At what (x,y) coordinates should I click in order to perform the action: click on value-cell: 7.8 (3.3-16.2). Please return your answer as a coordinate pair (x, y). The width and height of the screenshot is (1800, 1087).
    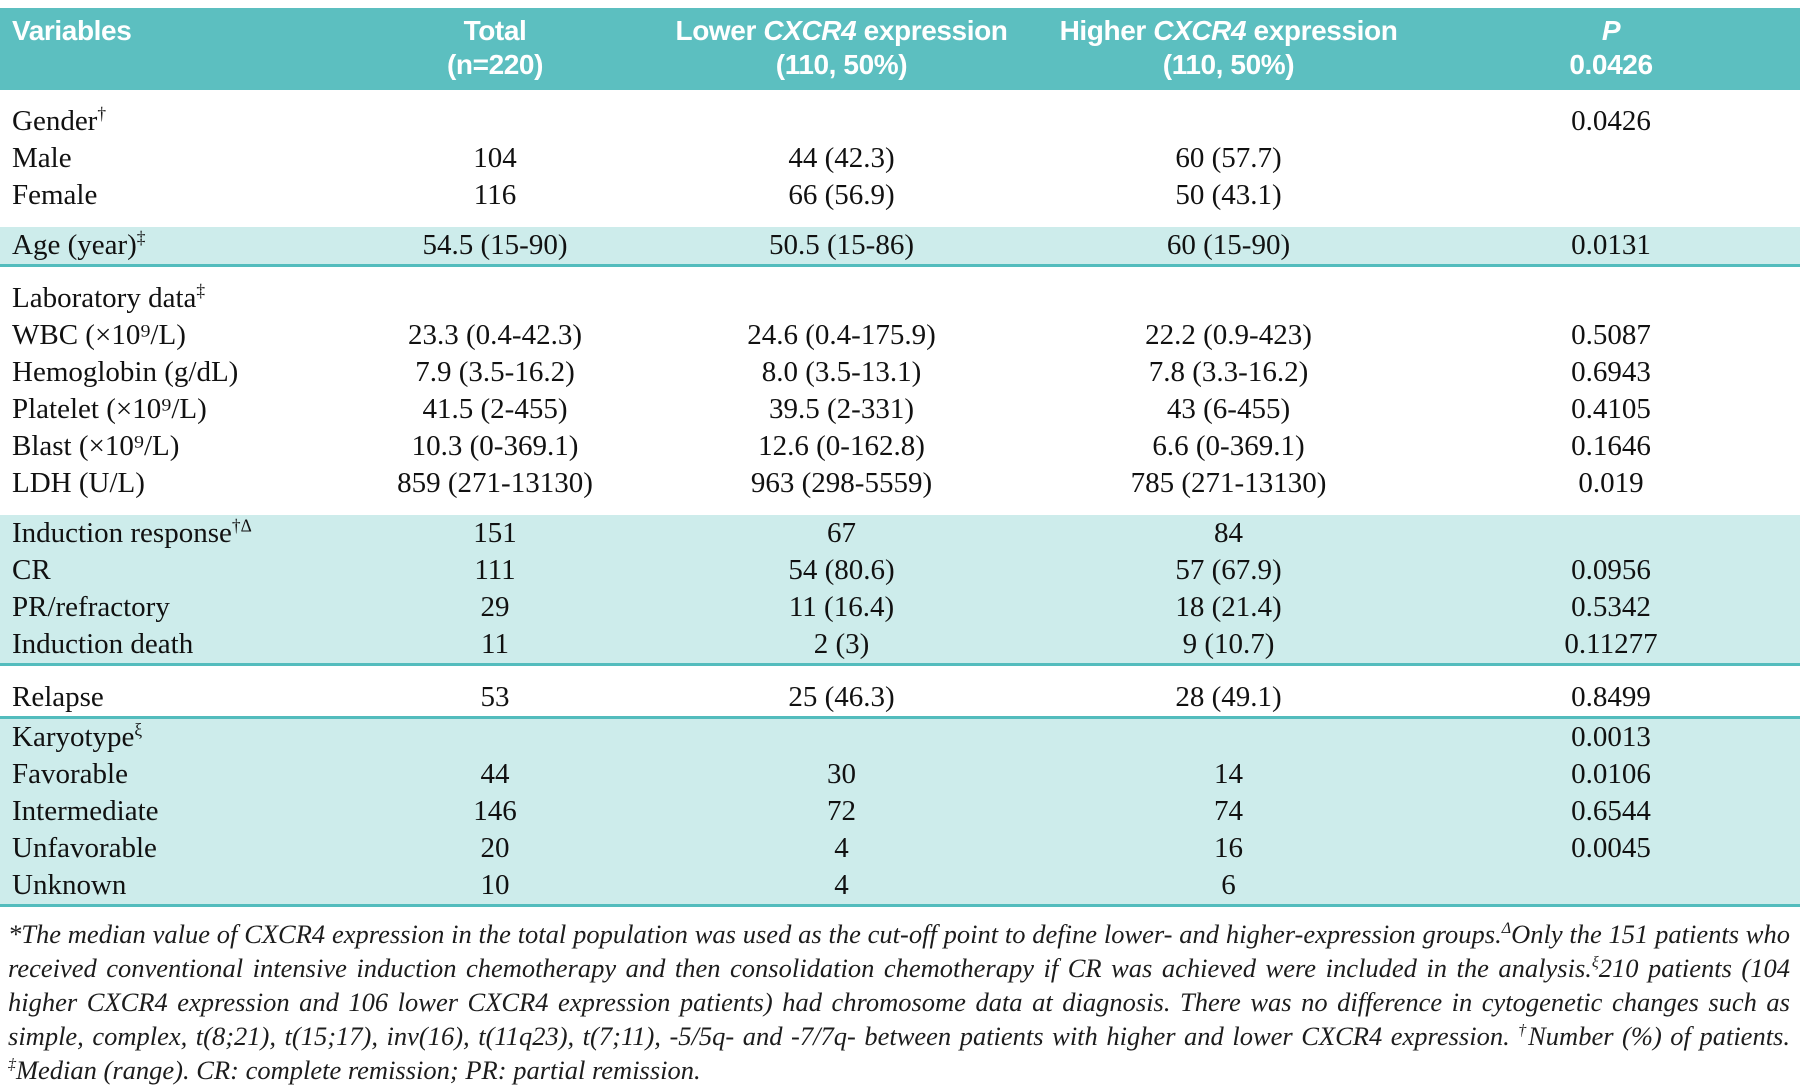
    Looking at the image, I should click on (1228, 372).